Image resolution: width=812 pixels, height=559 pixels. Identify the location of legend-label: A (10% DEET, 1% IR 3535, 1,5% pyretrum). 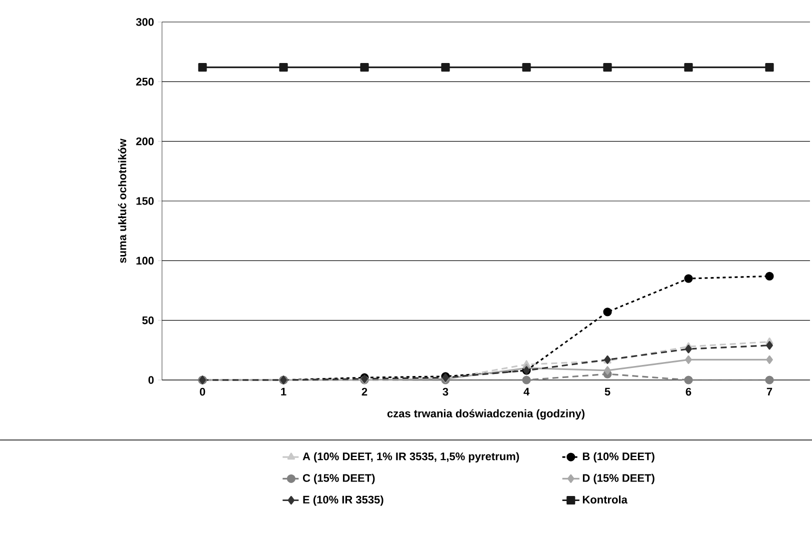
(410, 457).